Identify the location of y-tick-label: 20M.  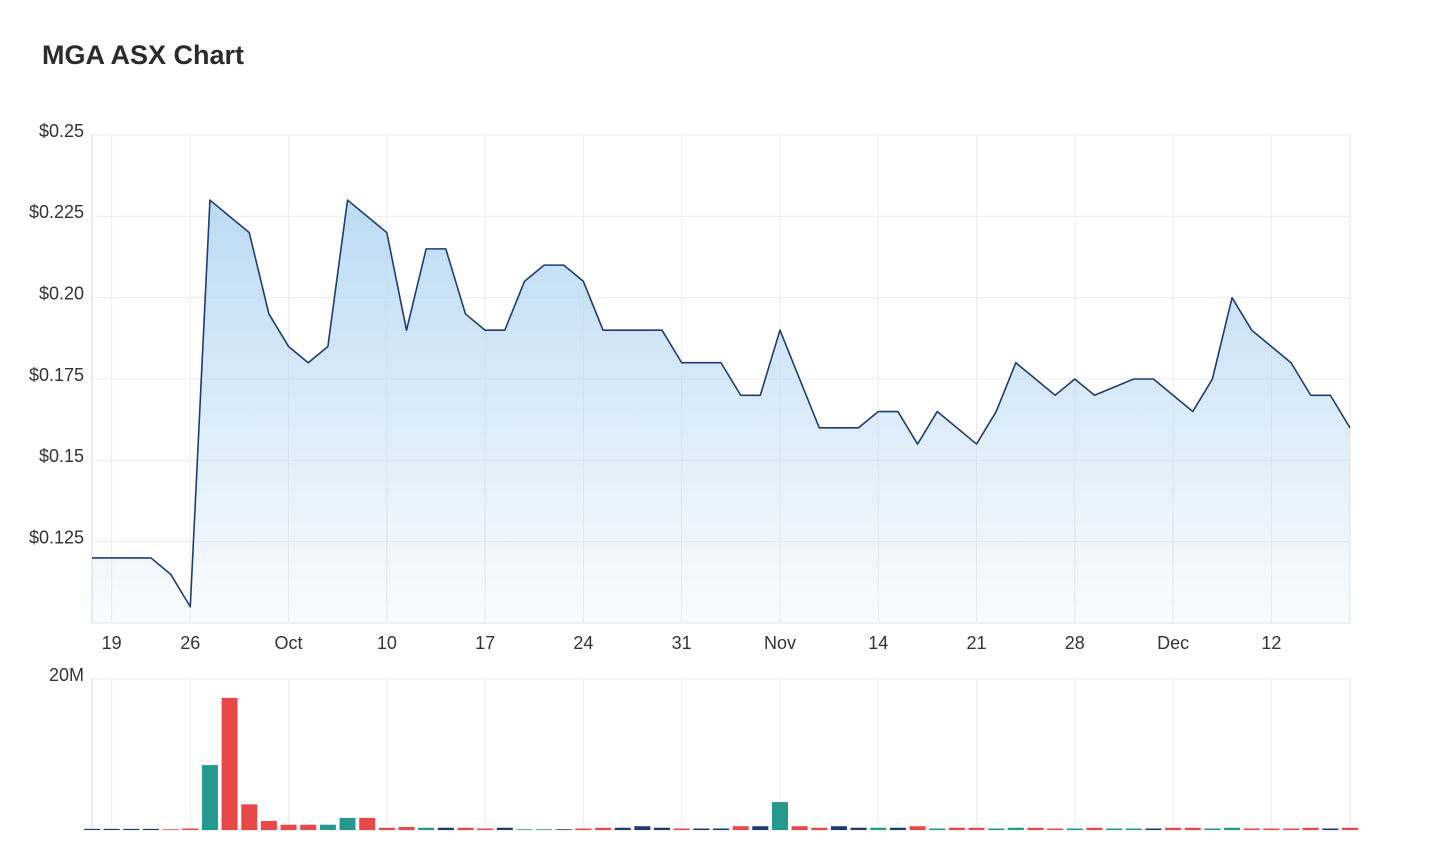
(66, 675).